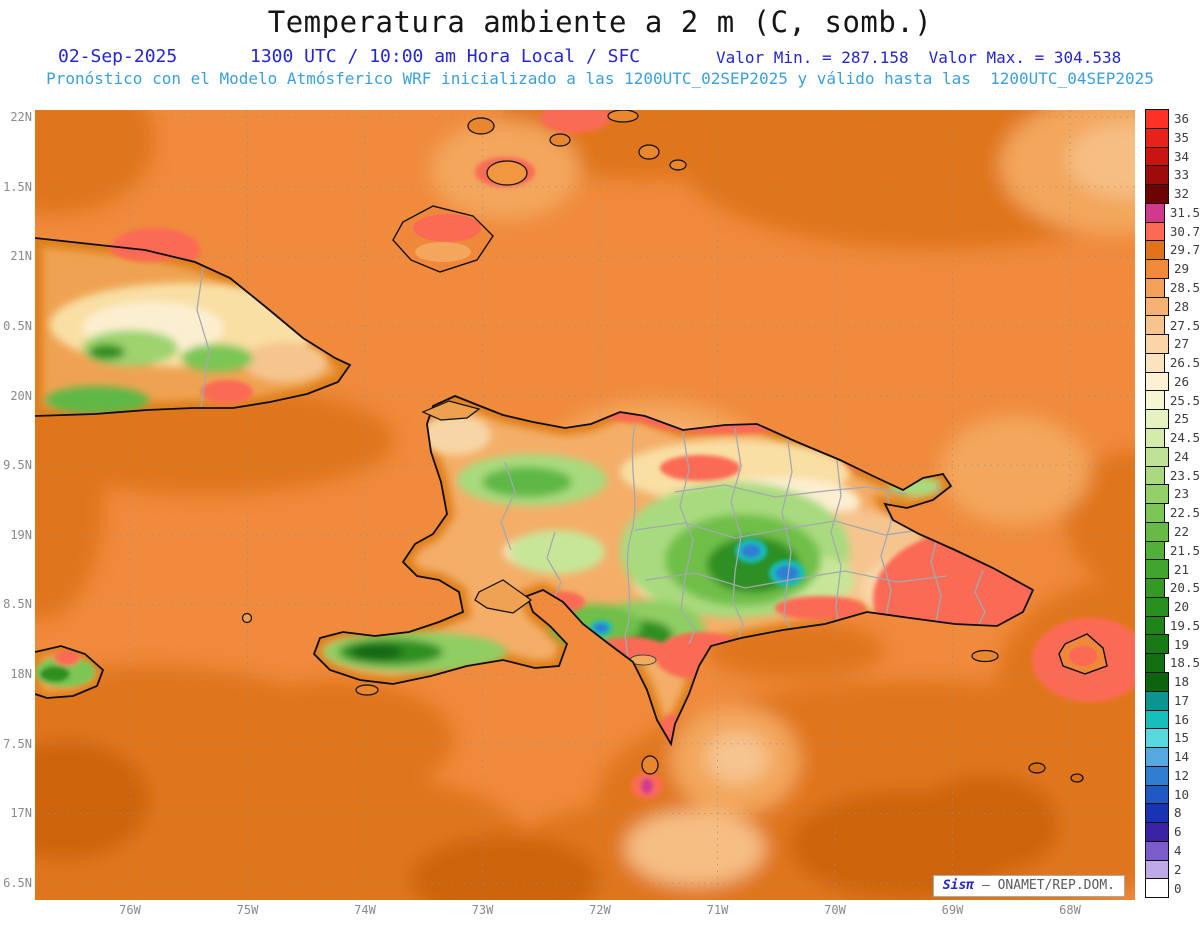 The width and height of the screenshot is (1200, 927). What do you see at coordinates (1184, 663) in the screenshot?
I see `colorbar-label: 18.5` at bounding box center [1184, 663].